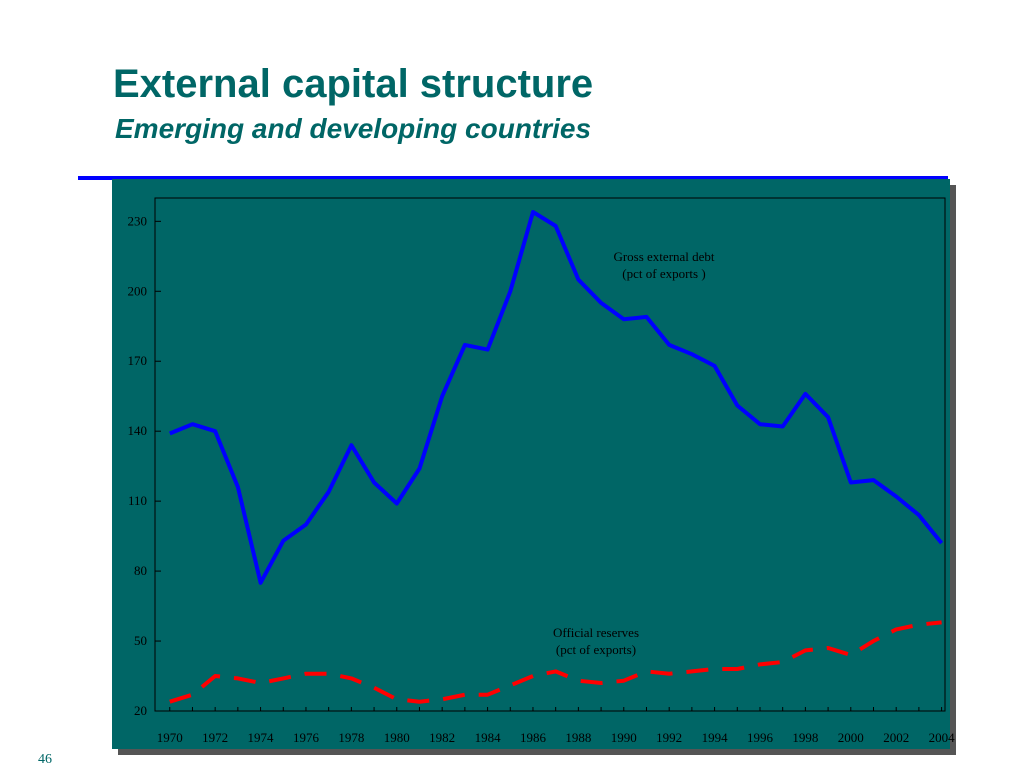  I want to click on x-tick-label: 1992, so click(669, 737).